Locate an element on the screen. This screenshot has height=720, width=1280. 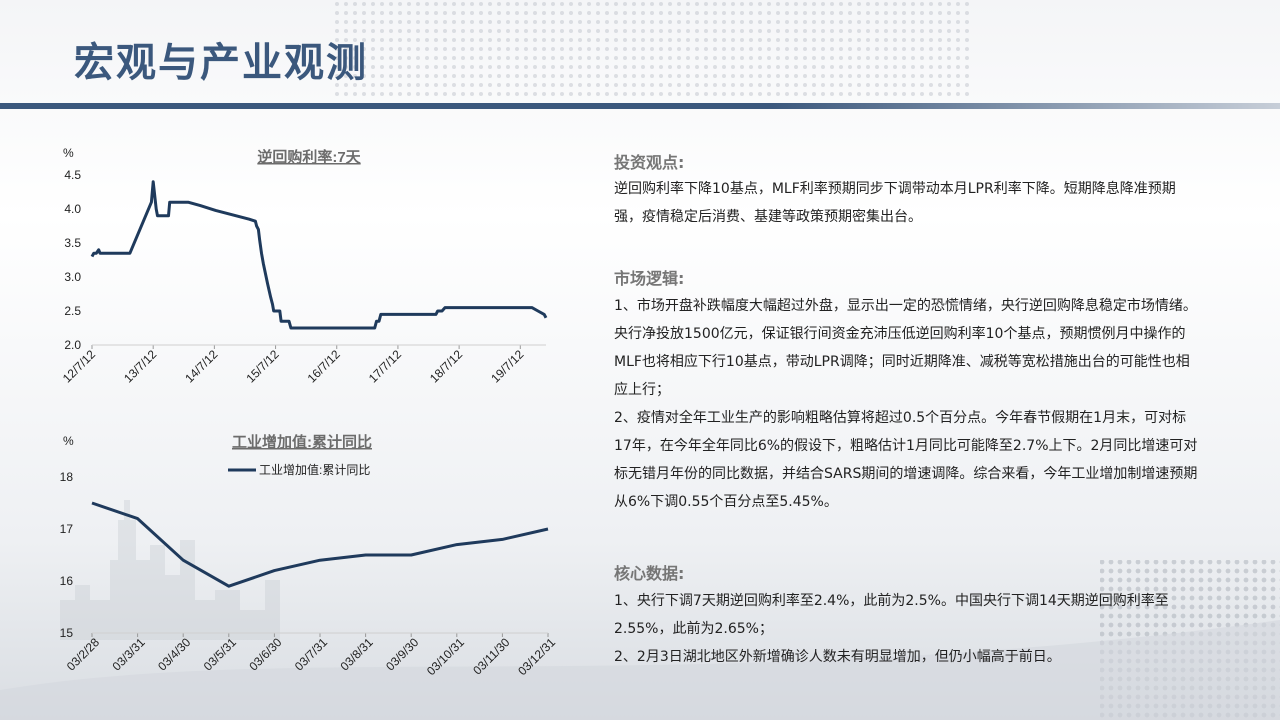
chart1-x-tick-label: 16/7/12 is located at coordinates (324, 366).